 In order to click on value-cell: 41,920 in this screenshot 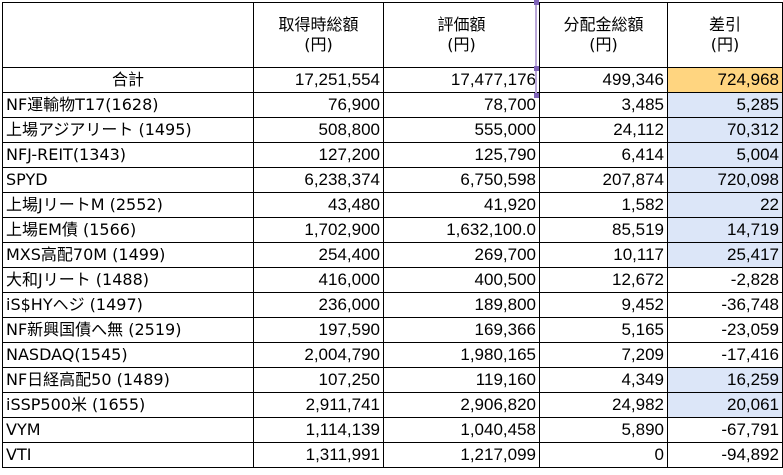, I will do `click(461, 205)`.